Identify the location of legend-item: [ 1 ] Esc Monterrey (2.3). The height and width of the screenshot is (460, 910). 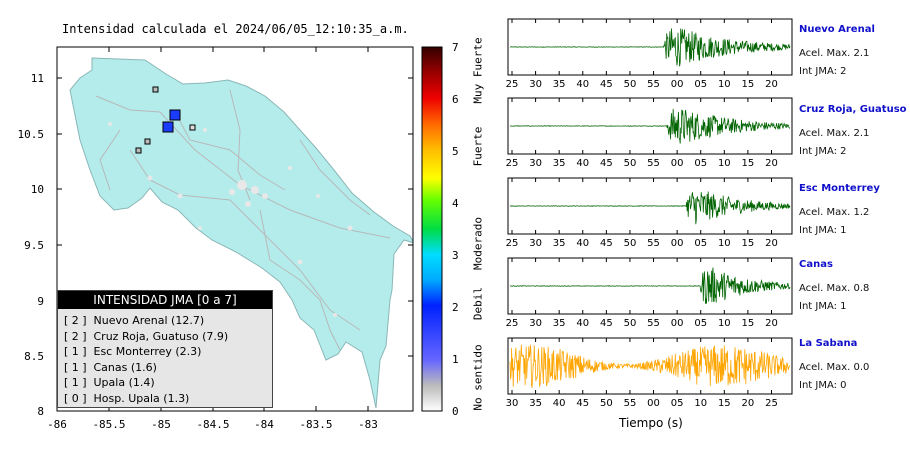
(167, 352).